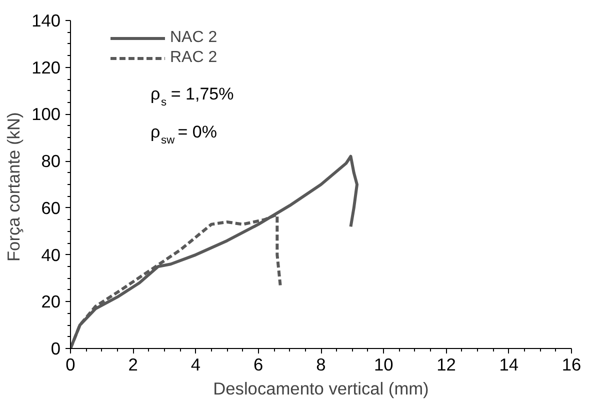 The image size is (589, 408). I want to click on x-tick-label: 8, so click(321, 364).